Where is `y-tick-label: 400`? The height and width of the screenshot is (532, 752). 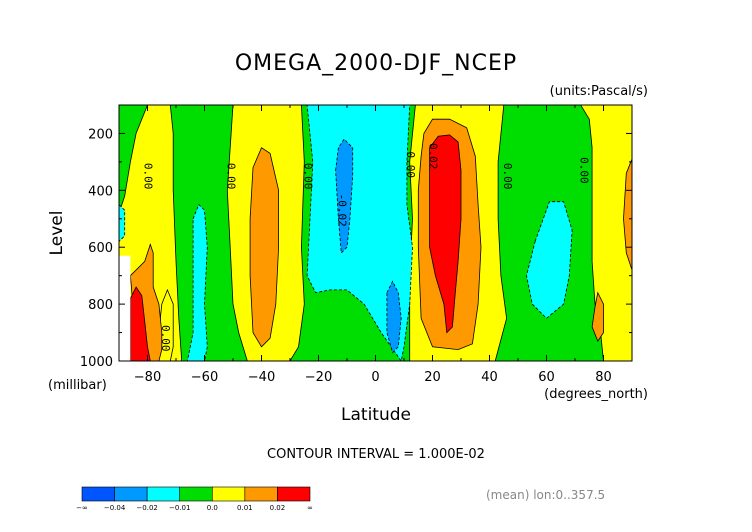
y-tick-label: 400 is located at coordinates (100, 191).